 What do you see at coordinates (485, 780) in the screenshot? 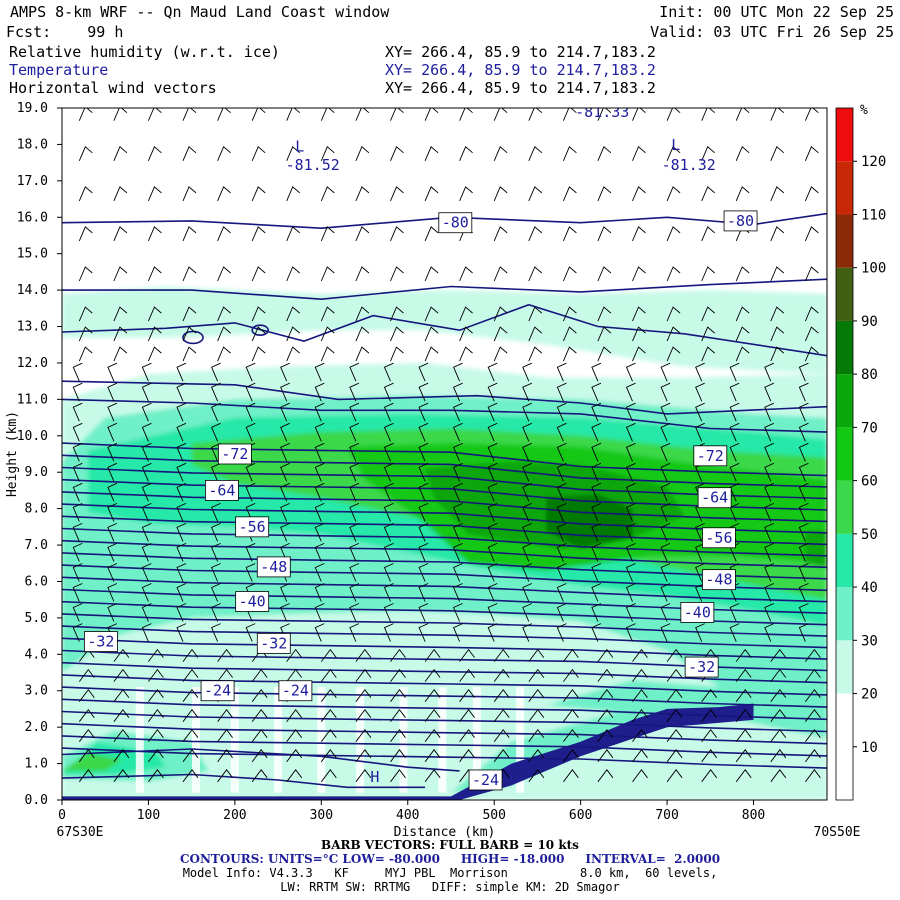
I see `contour-label: -24` at bounding box center [485, 780].